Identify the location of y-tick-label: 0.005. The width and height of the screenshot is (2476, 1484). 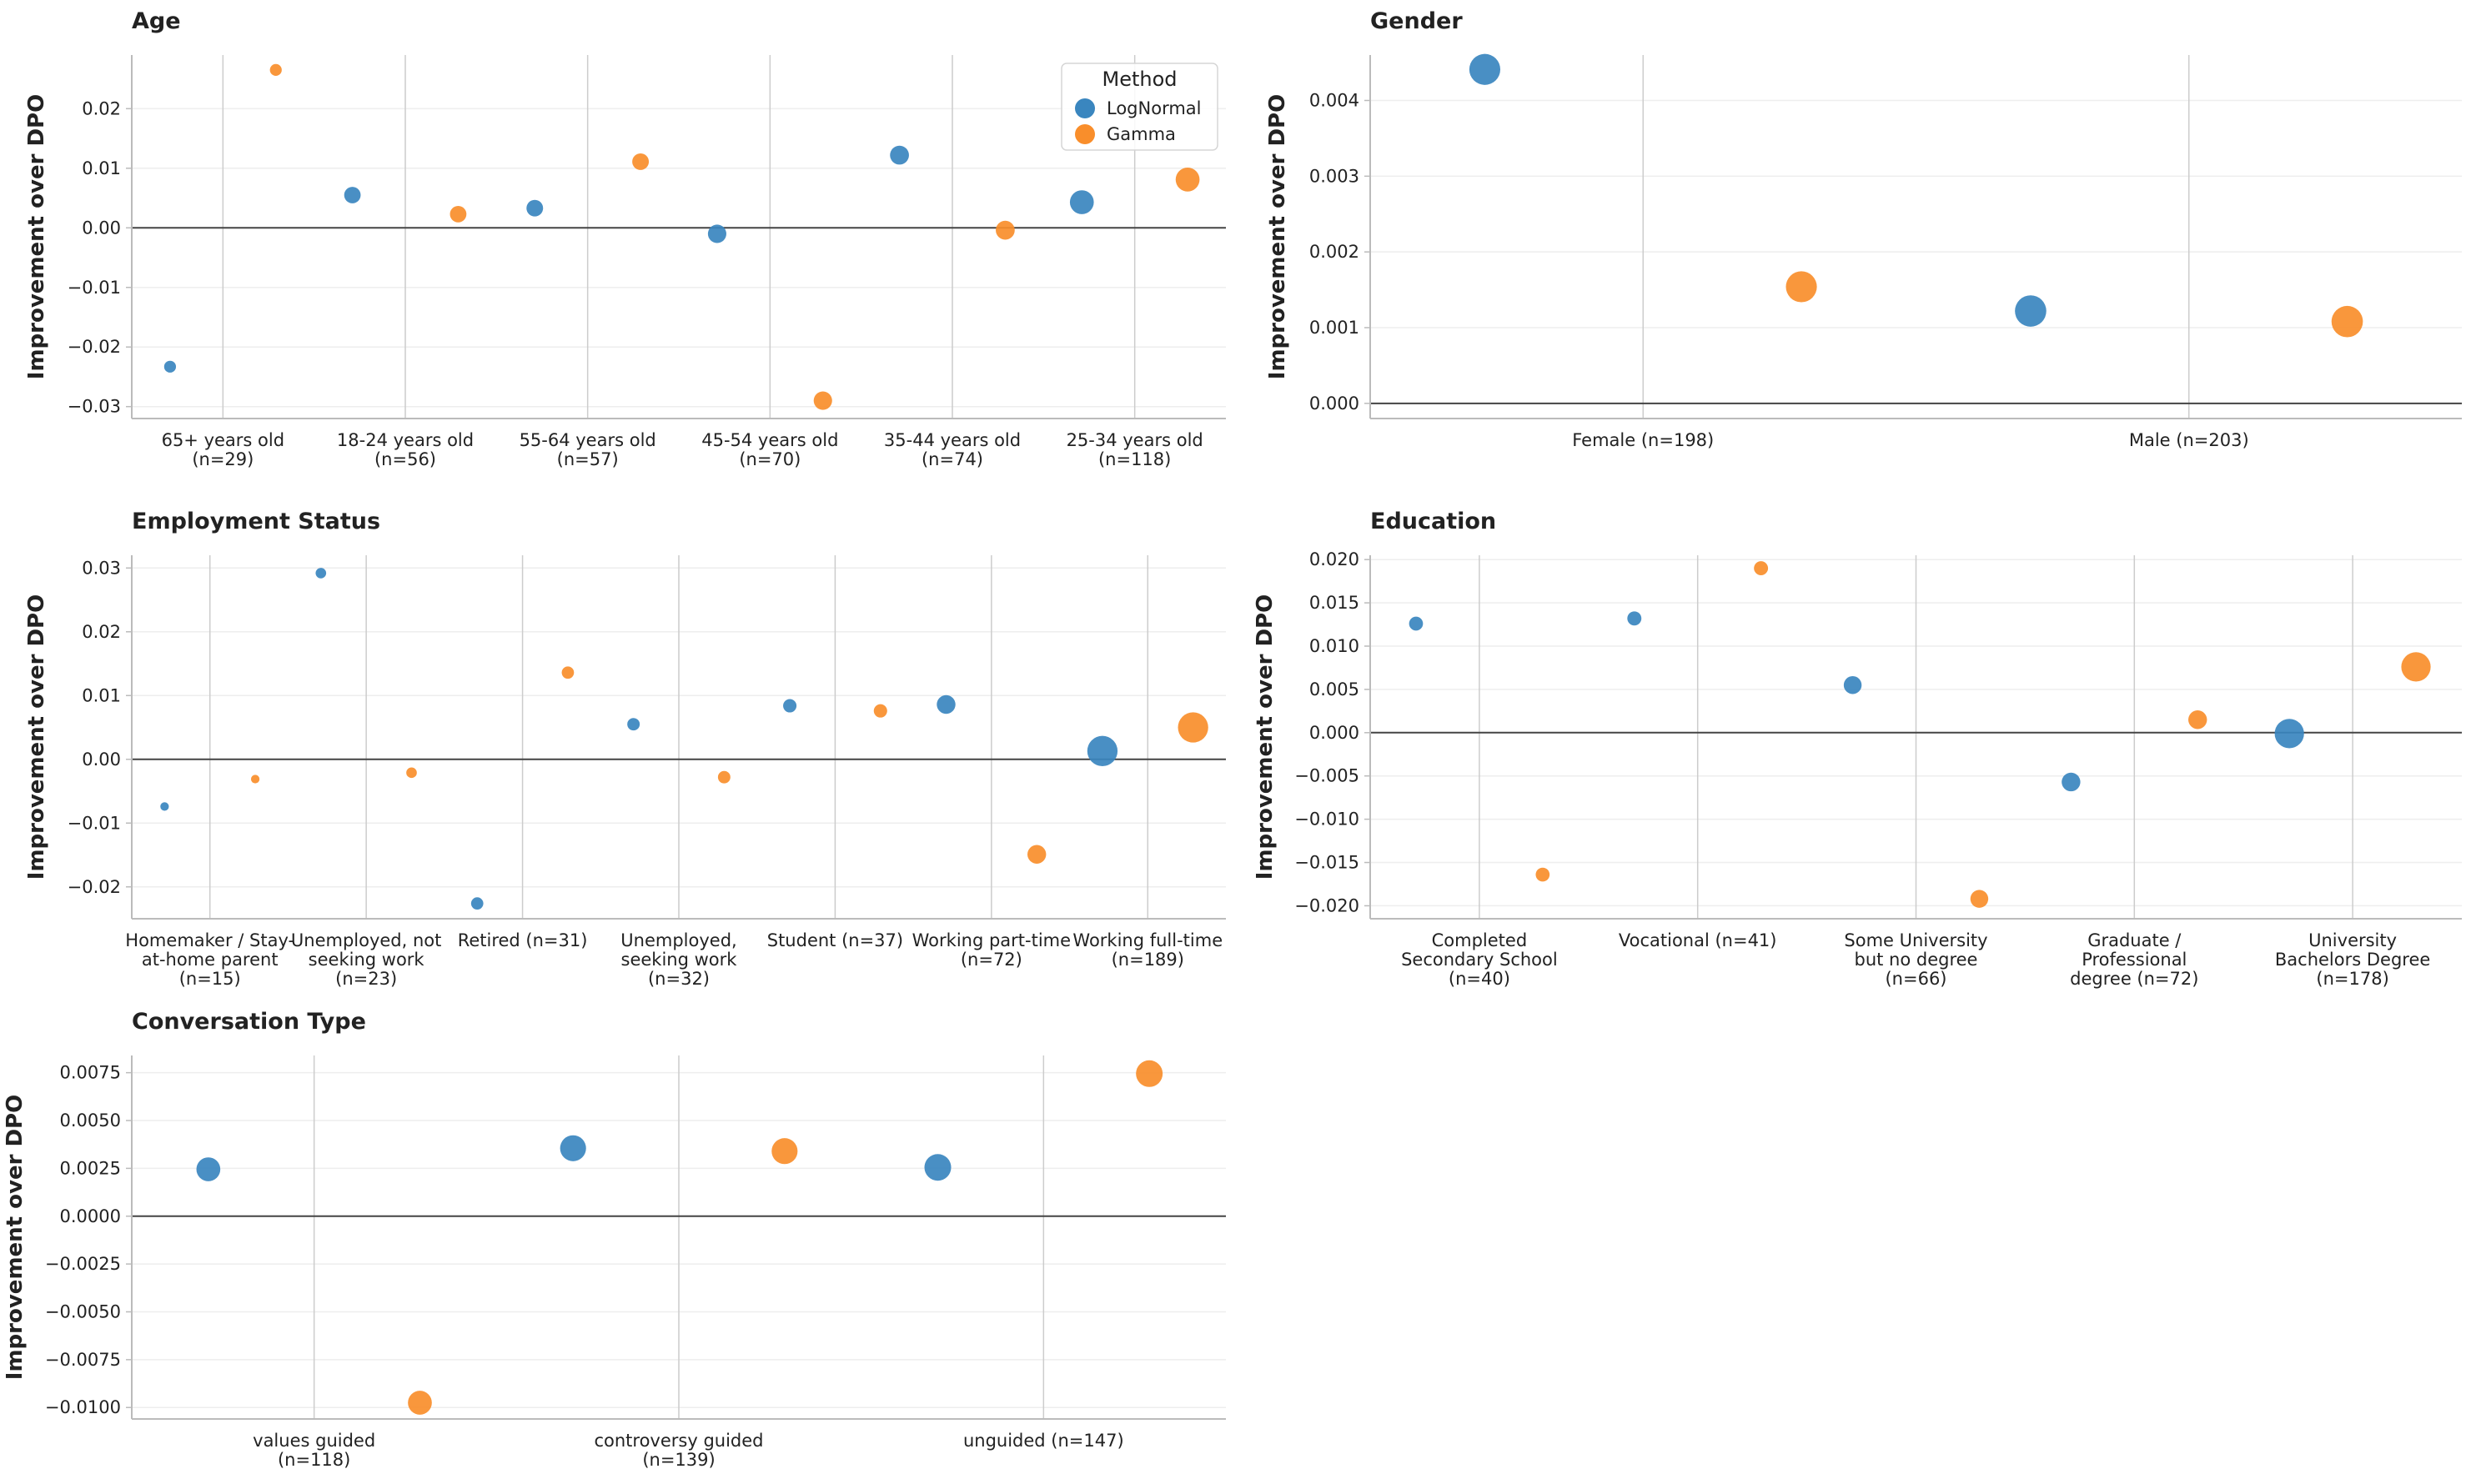
(1334, 689).